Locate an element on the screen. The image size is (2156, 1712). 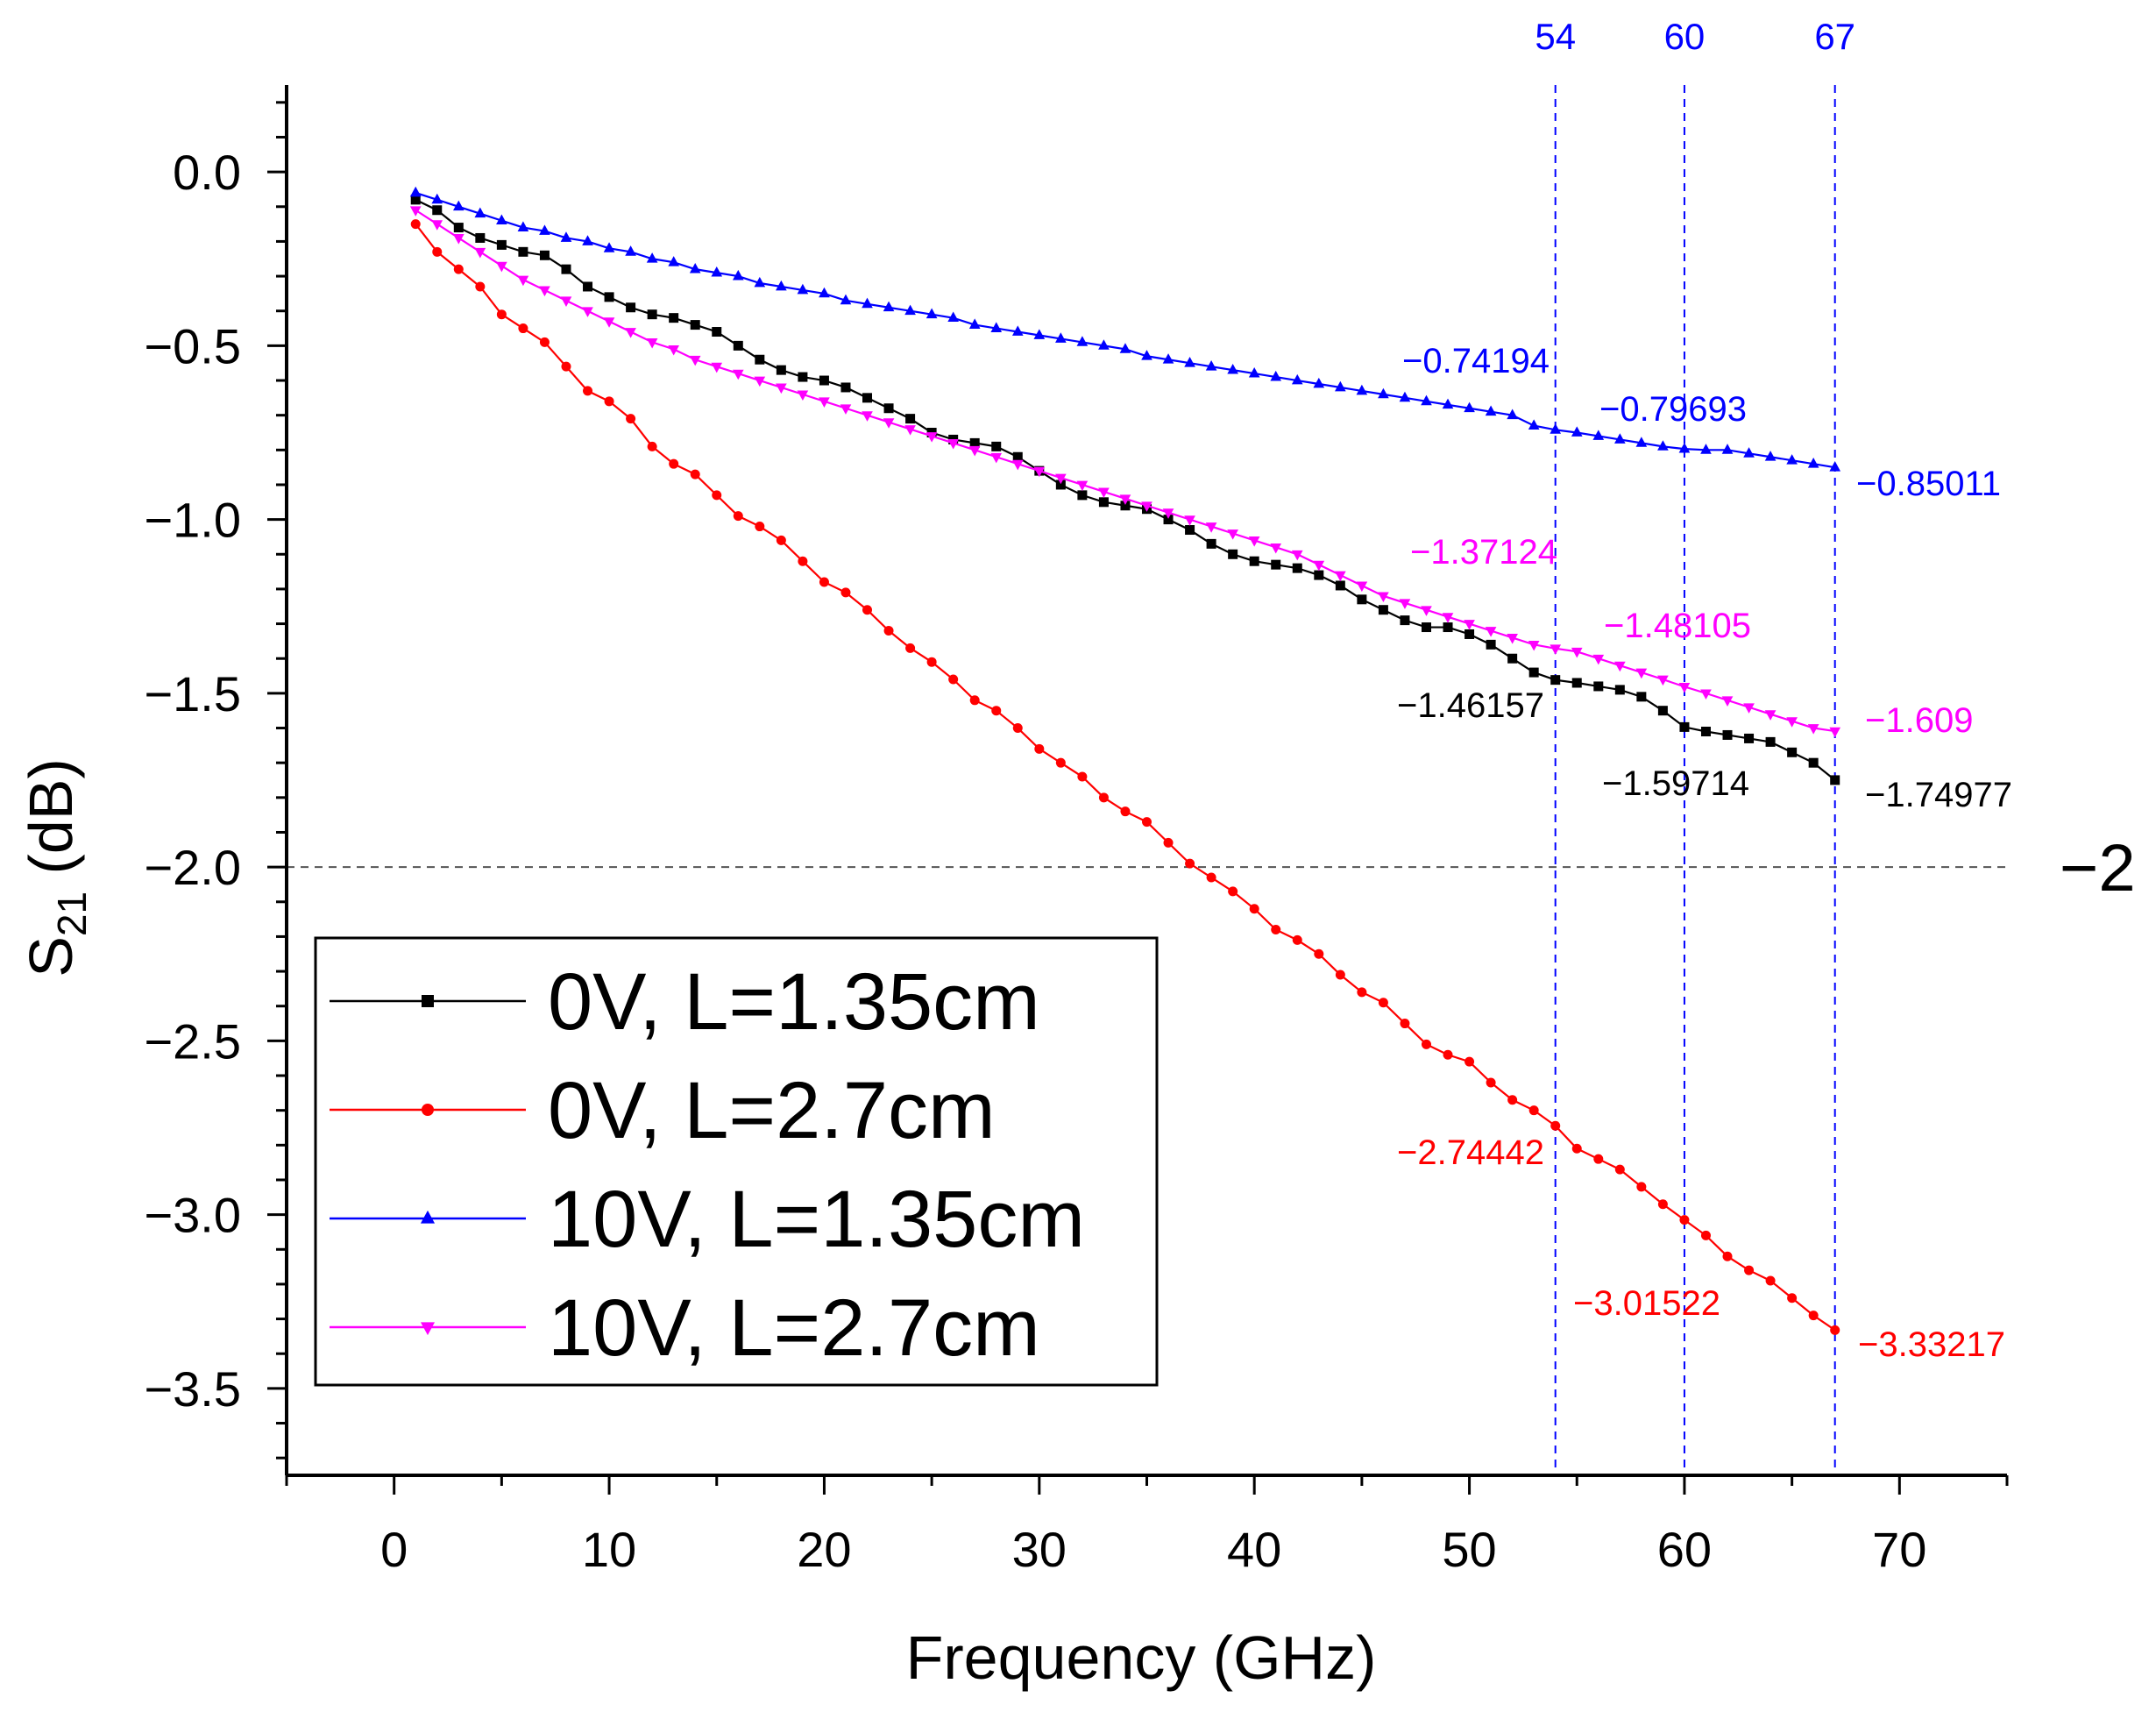
x-tick-label: 40 is located at coordinates (1254, 1550).